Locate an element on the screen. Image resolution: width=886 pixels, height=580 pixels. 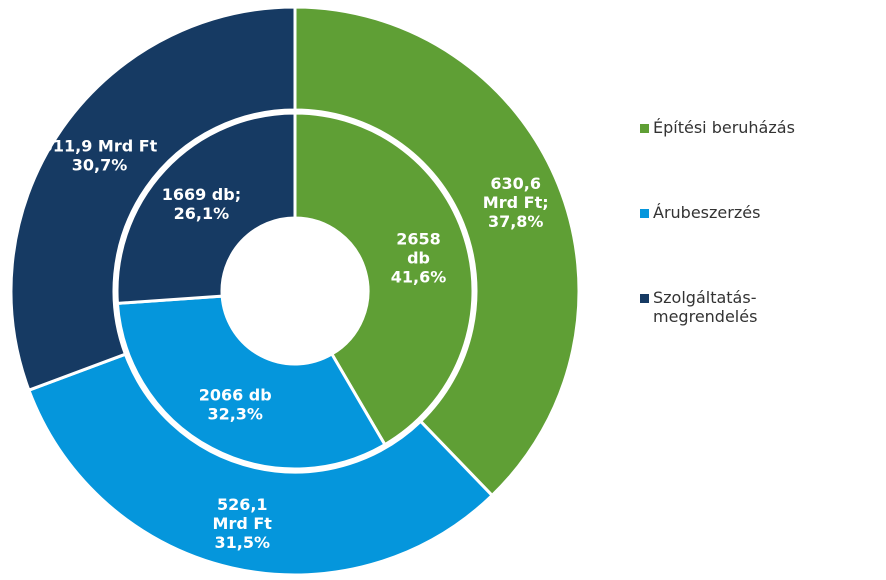
data-label-line: 37,8% is located at coordinates (516, 221).